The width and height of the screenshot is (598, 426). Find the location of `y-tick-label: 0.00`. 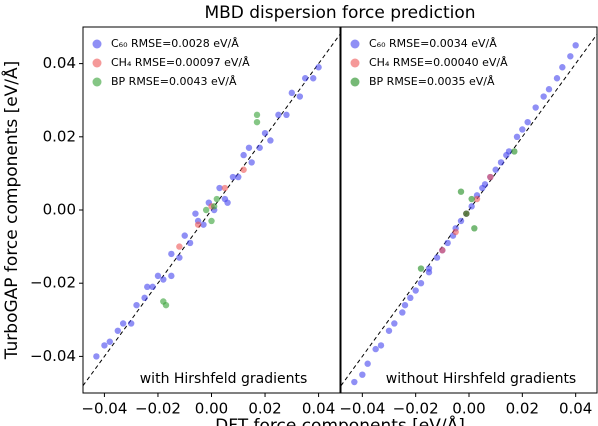

y-tick-label: 0.00 is located at coordinates (59, 210).